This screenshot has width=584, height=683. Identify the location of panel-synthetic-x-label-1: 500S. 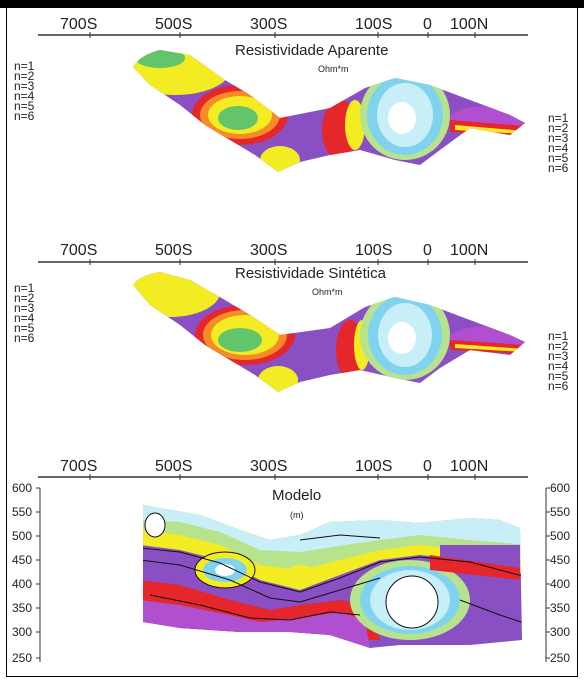
(173, 250).